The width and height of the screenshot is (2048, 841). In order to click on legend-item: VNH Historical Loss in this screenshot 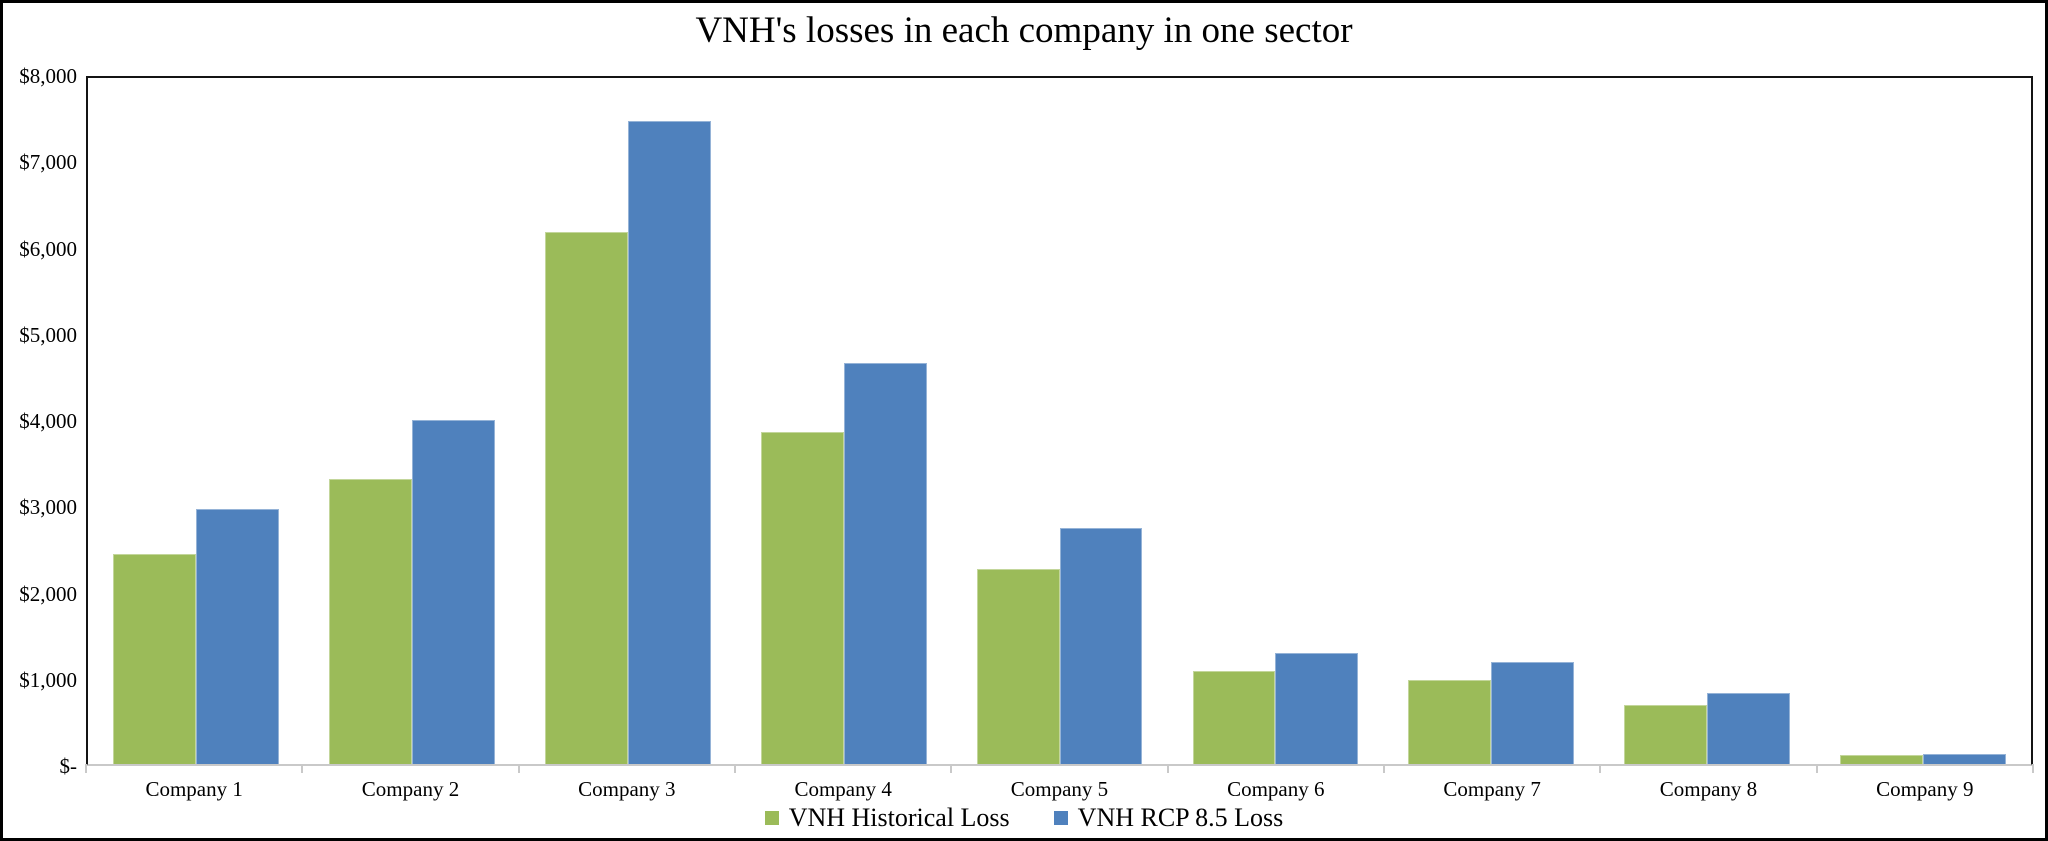, I will do `click(887, 818)`.